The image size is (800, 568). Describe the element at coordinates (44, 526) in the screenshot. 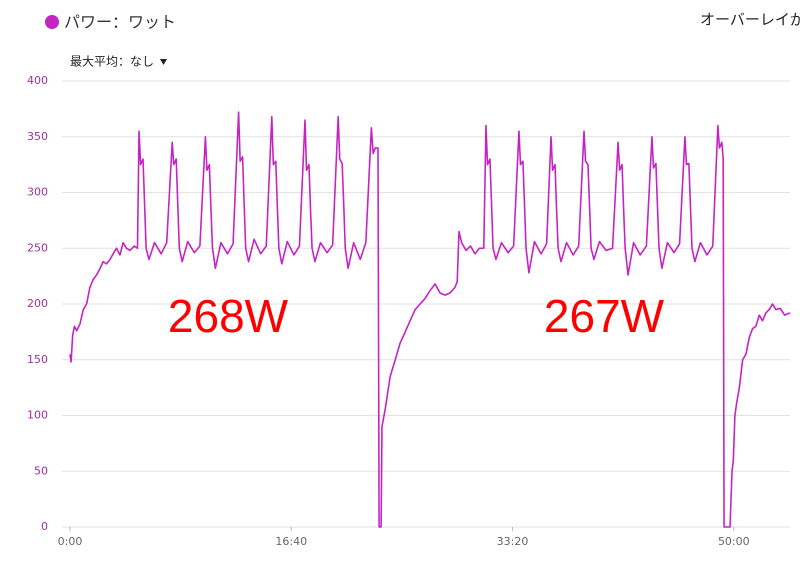

I see `y-tick-label: 0` at that location.